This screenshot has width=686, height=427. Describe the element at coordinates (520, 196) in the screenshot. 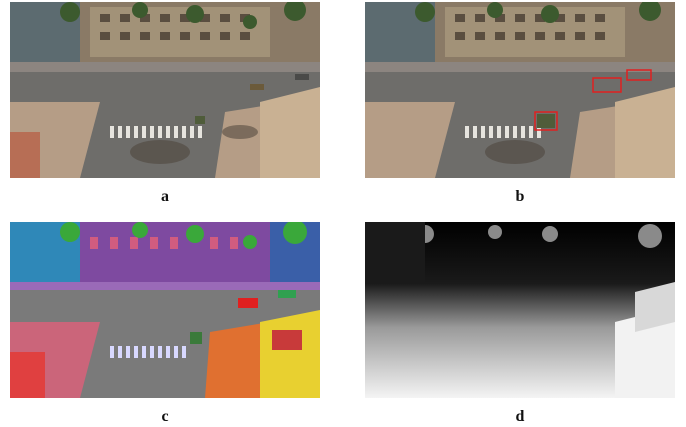

I see `panel-b-label: b` at that location.